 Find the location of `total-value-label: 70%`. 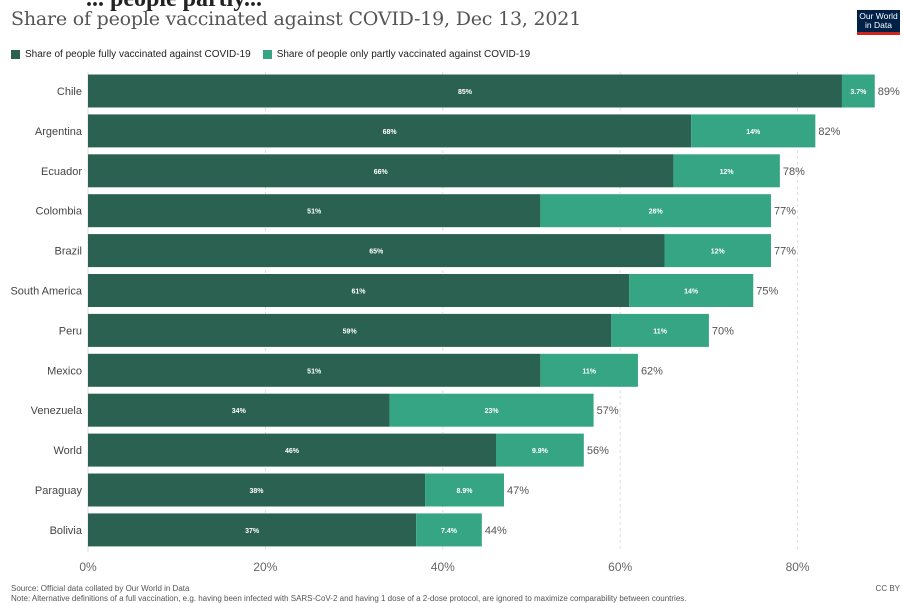

total-value-label: 70% is located at coordinates (723, 331).